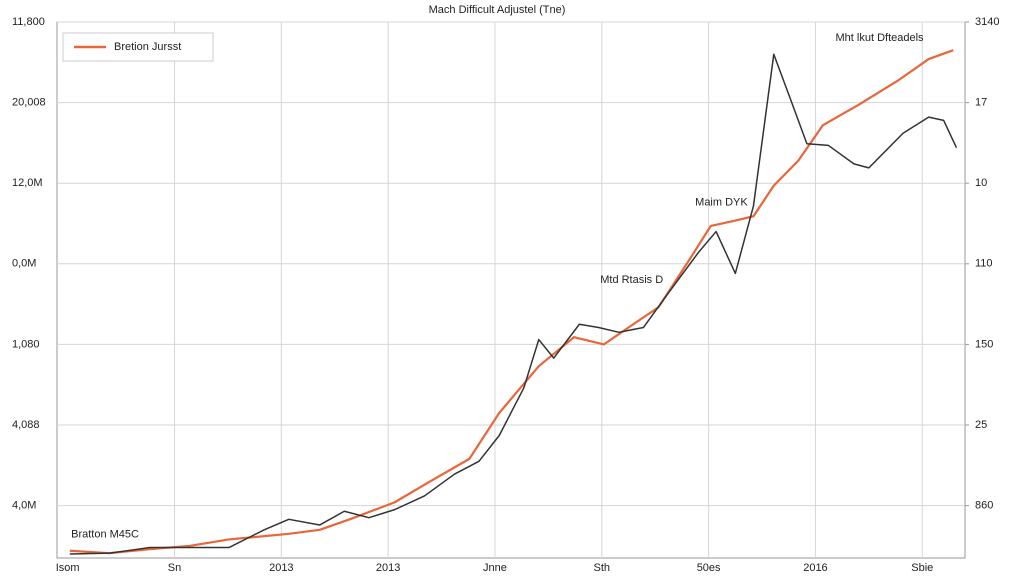 This screenshot has width=1024, height=576. Describe the element at coordinates (721, 202) in the screenshot. I see `annotation: Maim DYK` at that location.